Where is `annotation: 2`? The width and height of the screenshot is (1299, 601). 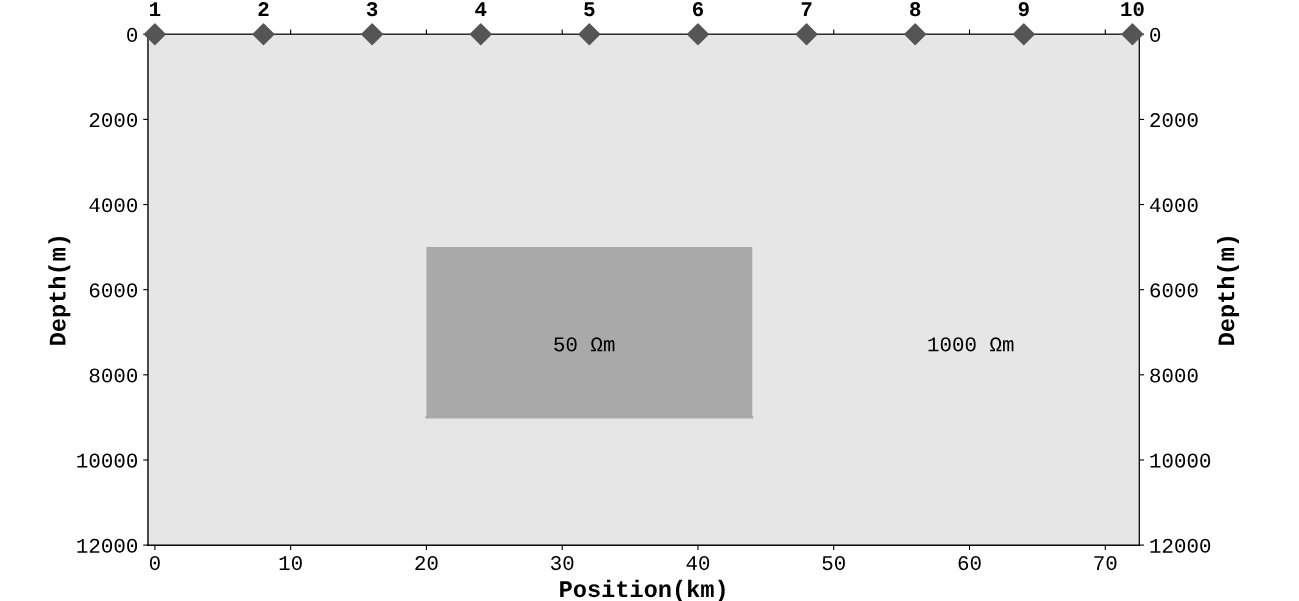 annotation: 2 is located at coordinates (263, 9).